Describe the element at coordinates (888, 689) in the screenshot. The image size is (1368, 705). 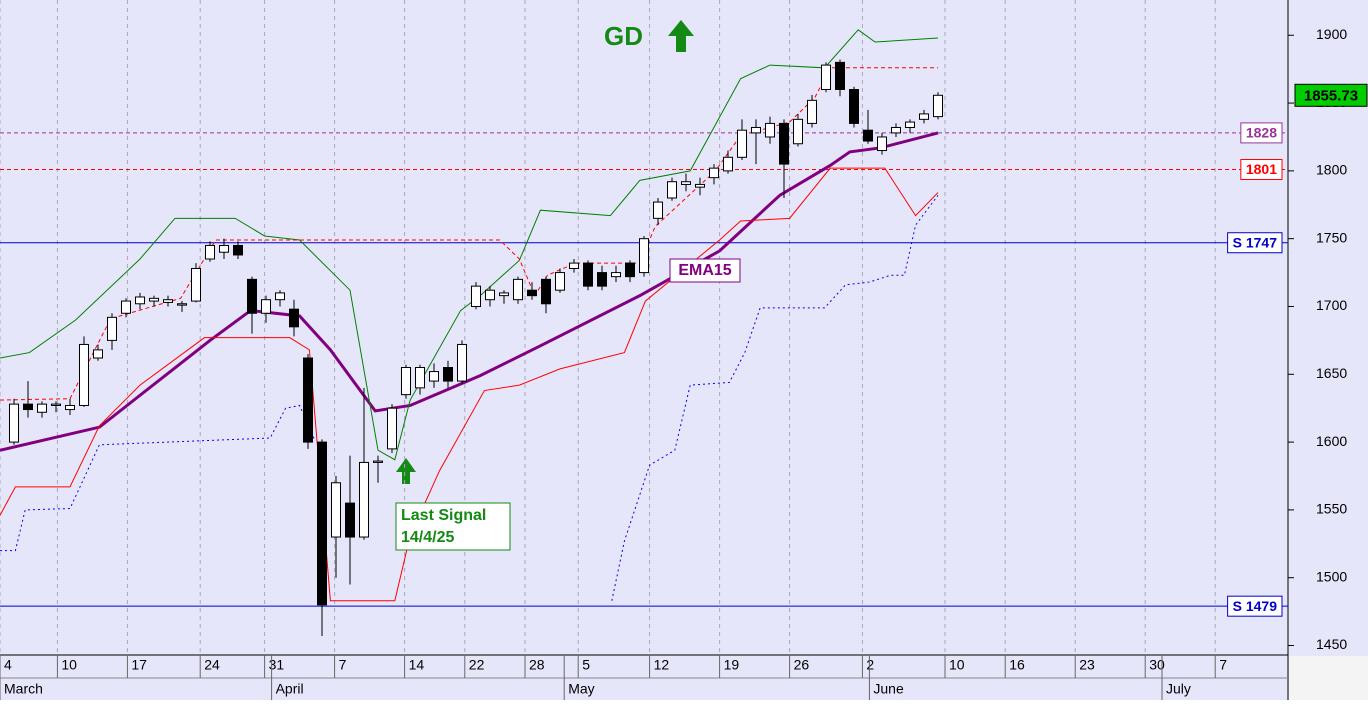
I see `month-label: June` at that location.